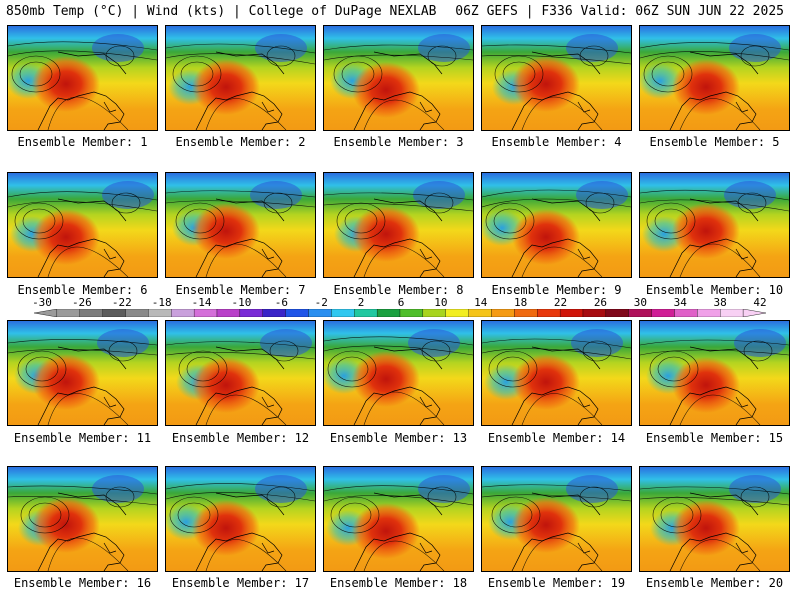  What do you see at coordinates (161, 302) in the screenshot?
I see `colorbar-tick-label: -18` at bounding box center [161, 302].